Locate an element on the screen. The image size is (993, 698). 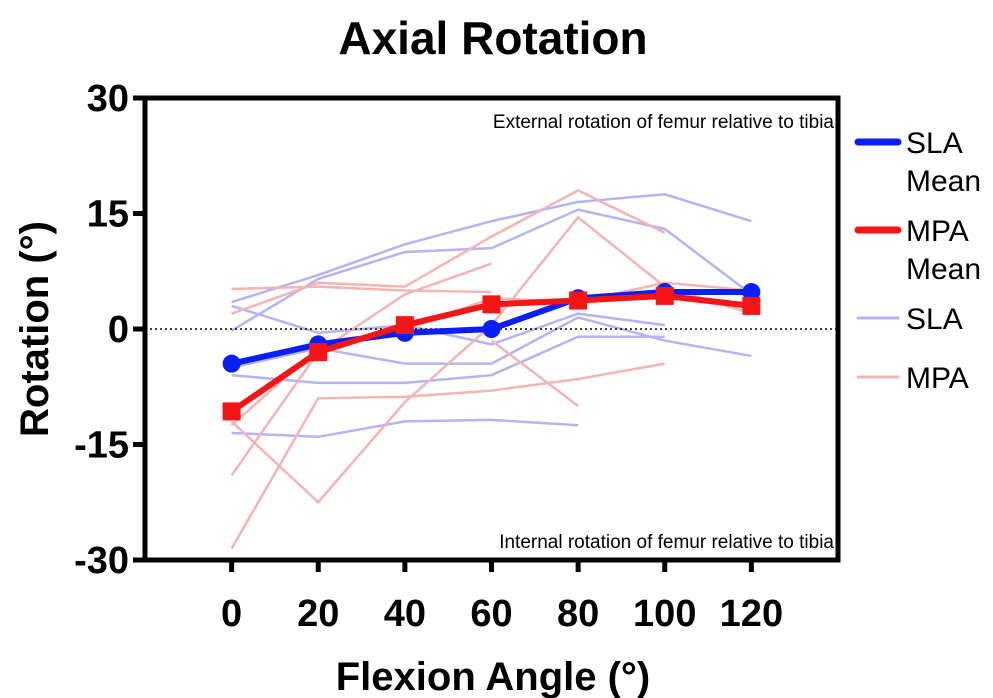
legend: SLA Mean MPA Mean SLA MPA is located at coordinates (917, 261).